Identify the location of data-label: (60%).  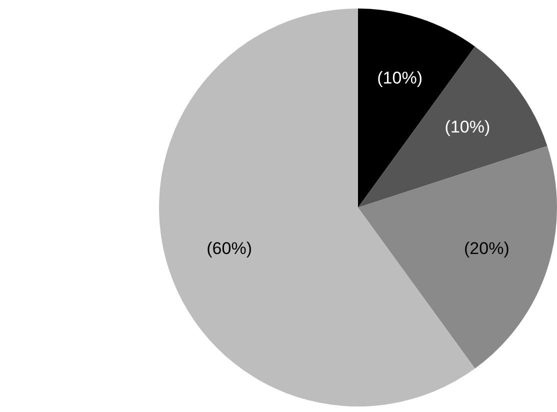
(229, 248).